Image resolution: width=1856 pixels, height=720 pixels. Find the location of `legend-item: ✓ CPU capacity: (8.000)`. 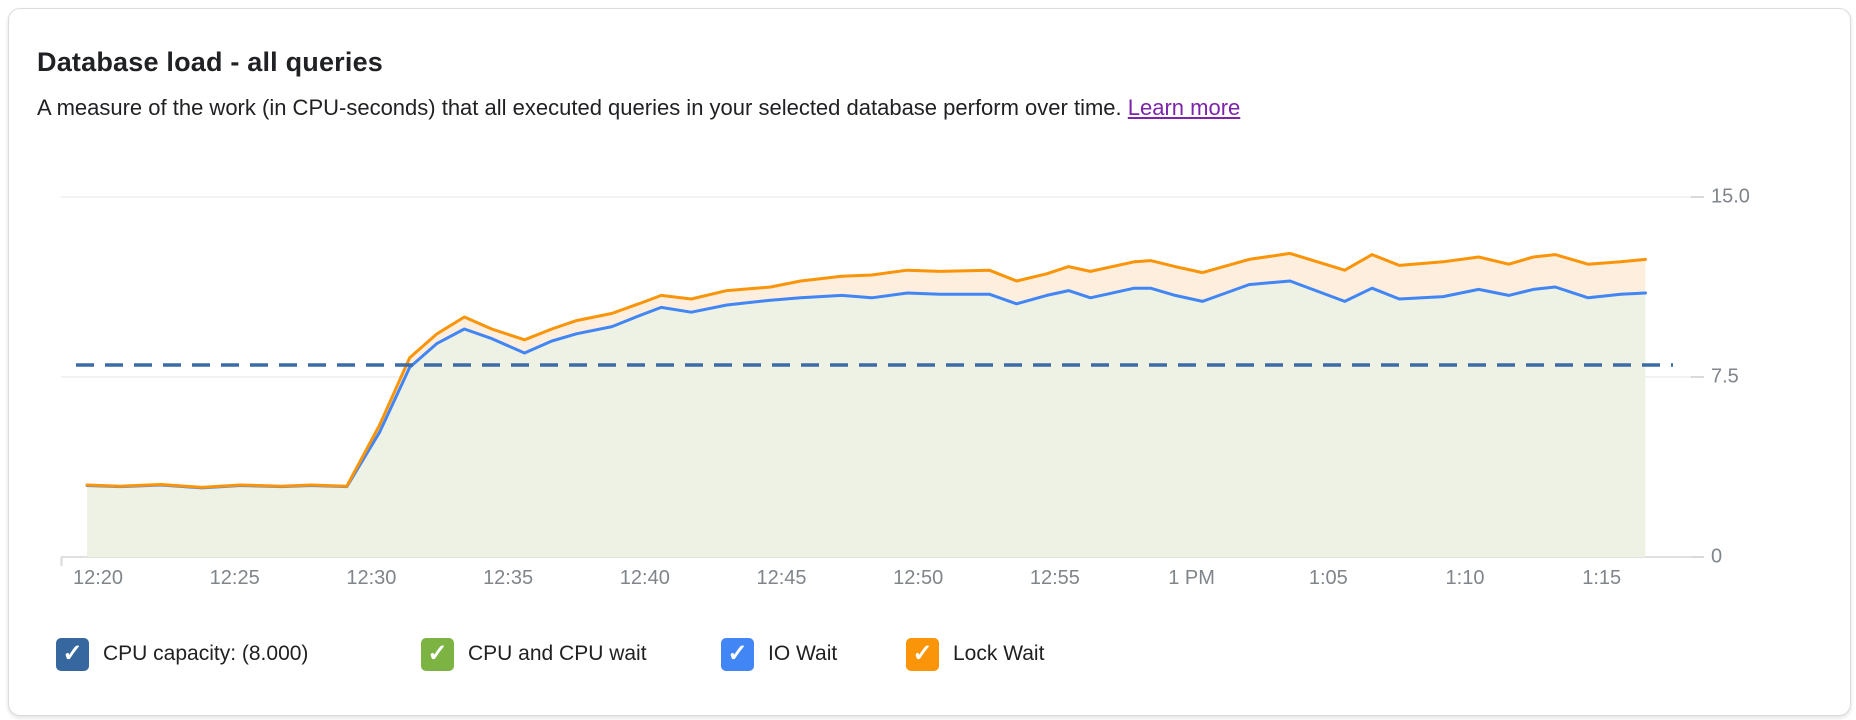

legend-item: ✓ CPU capacity: (8.000) is located at coordinates (182, 654).